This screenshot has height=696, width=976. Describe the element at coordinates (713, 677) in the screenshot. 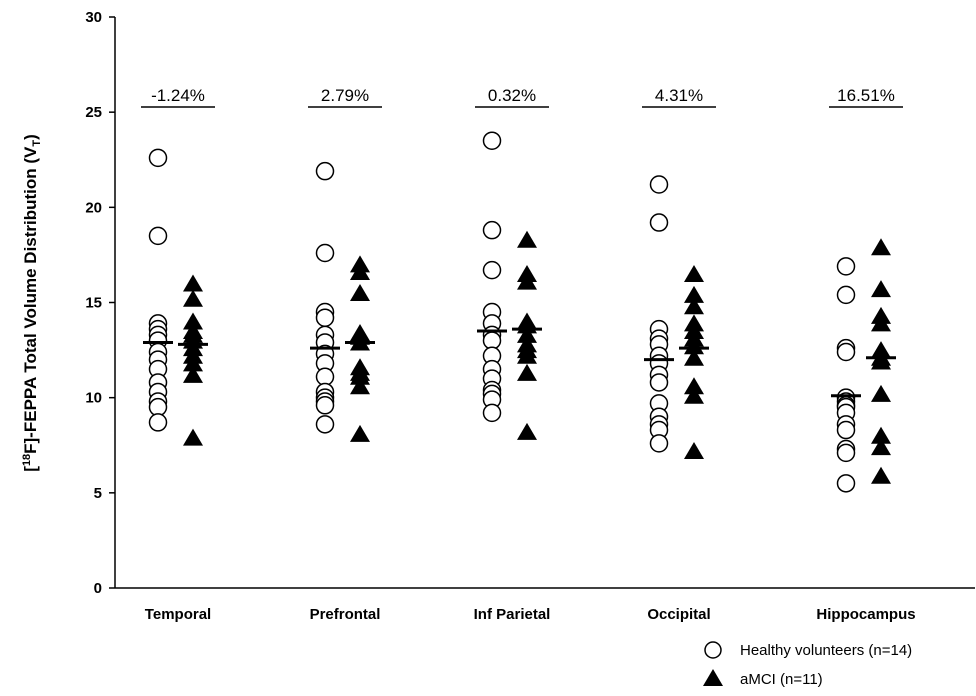

I see `legend-marker-amci` at that location.